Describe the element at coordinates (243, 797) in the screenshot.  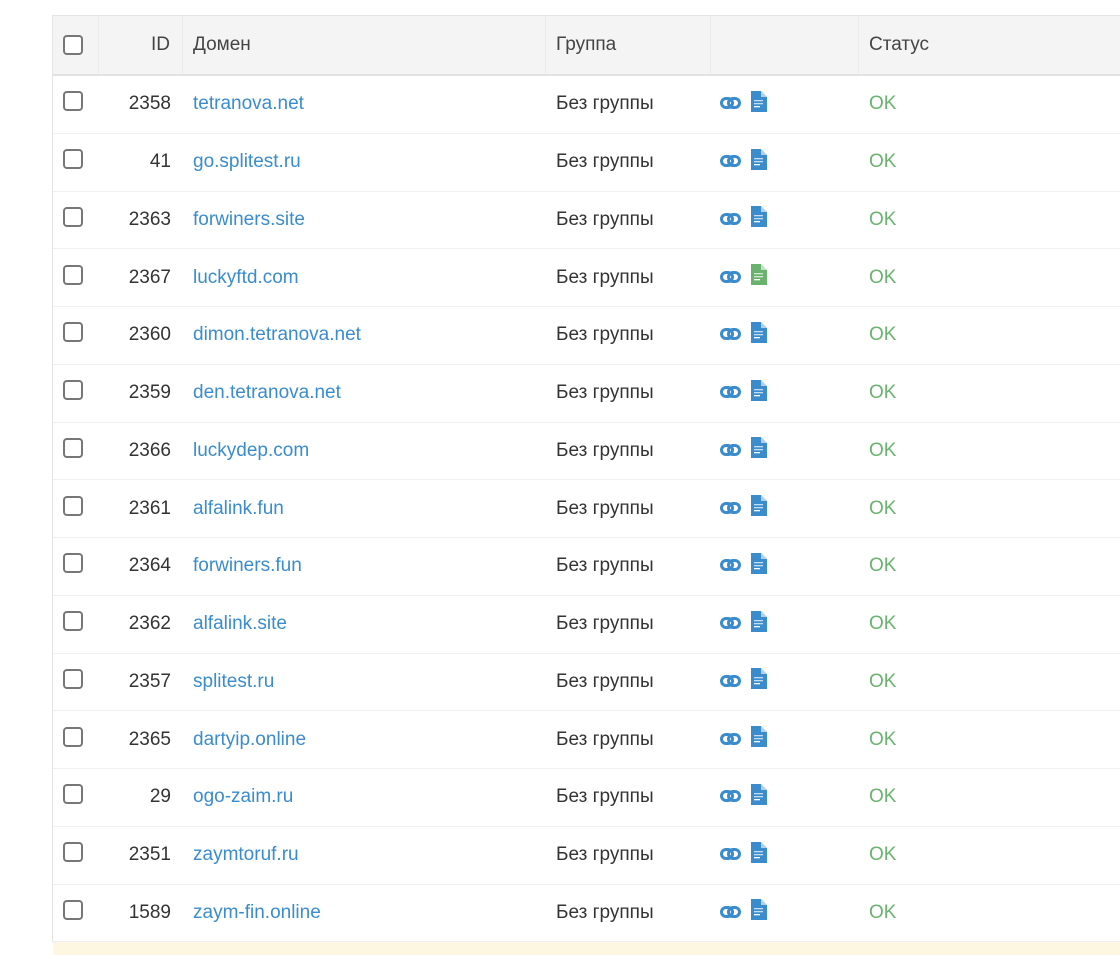
I see `domain-link: ogo-zaim.ru` at that location.